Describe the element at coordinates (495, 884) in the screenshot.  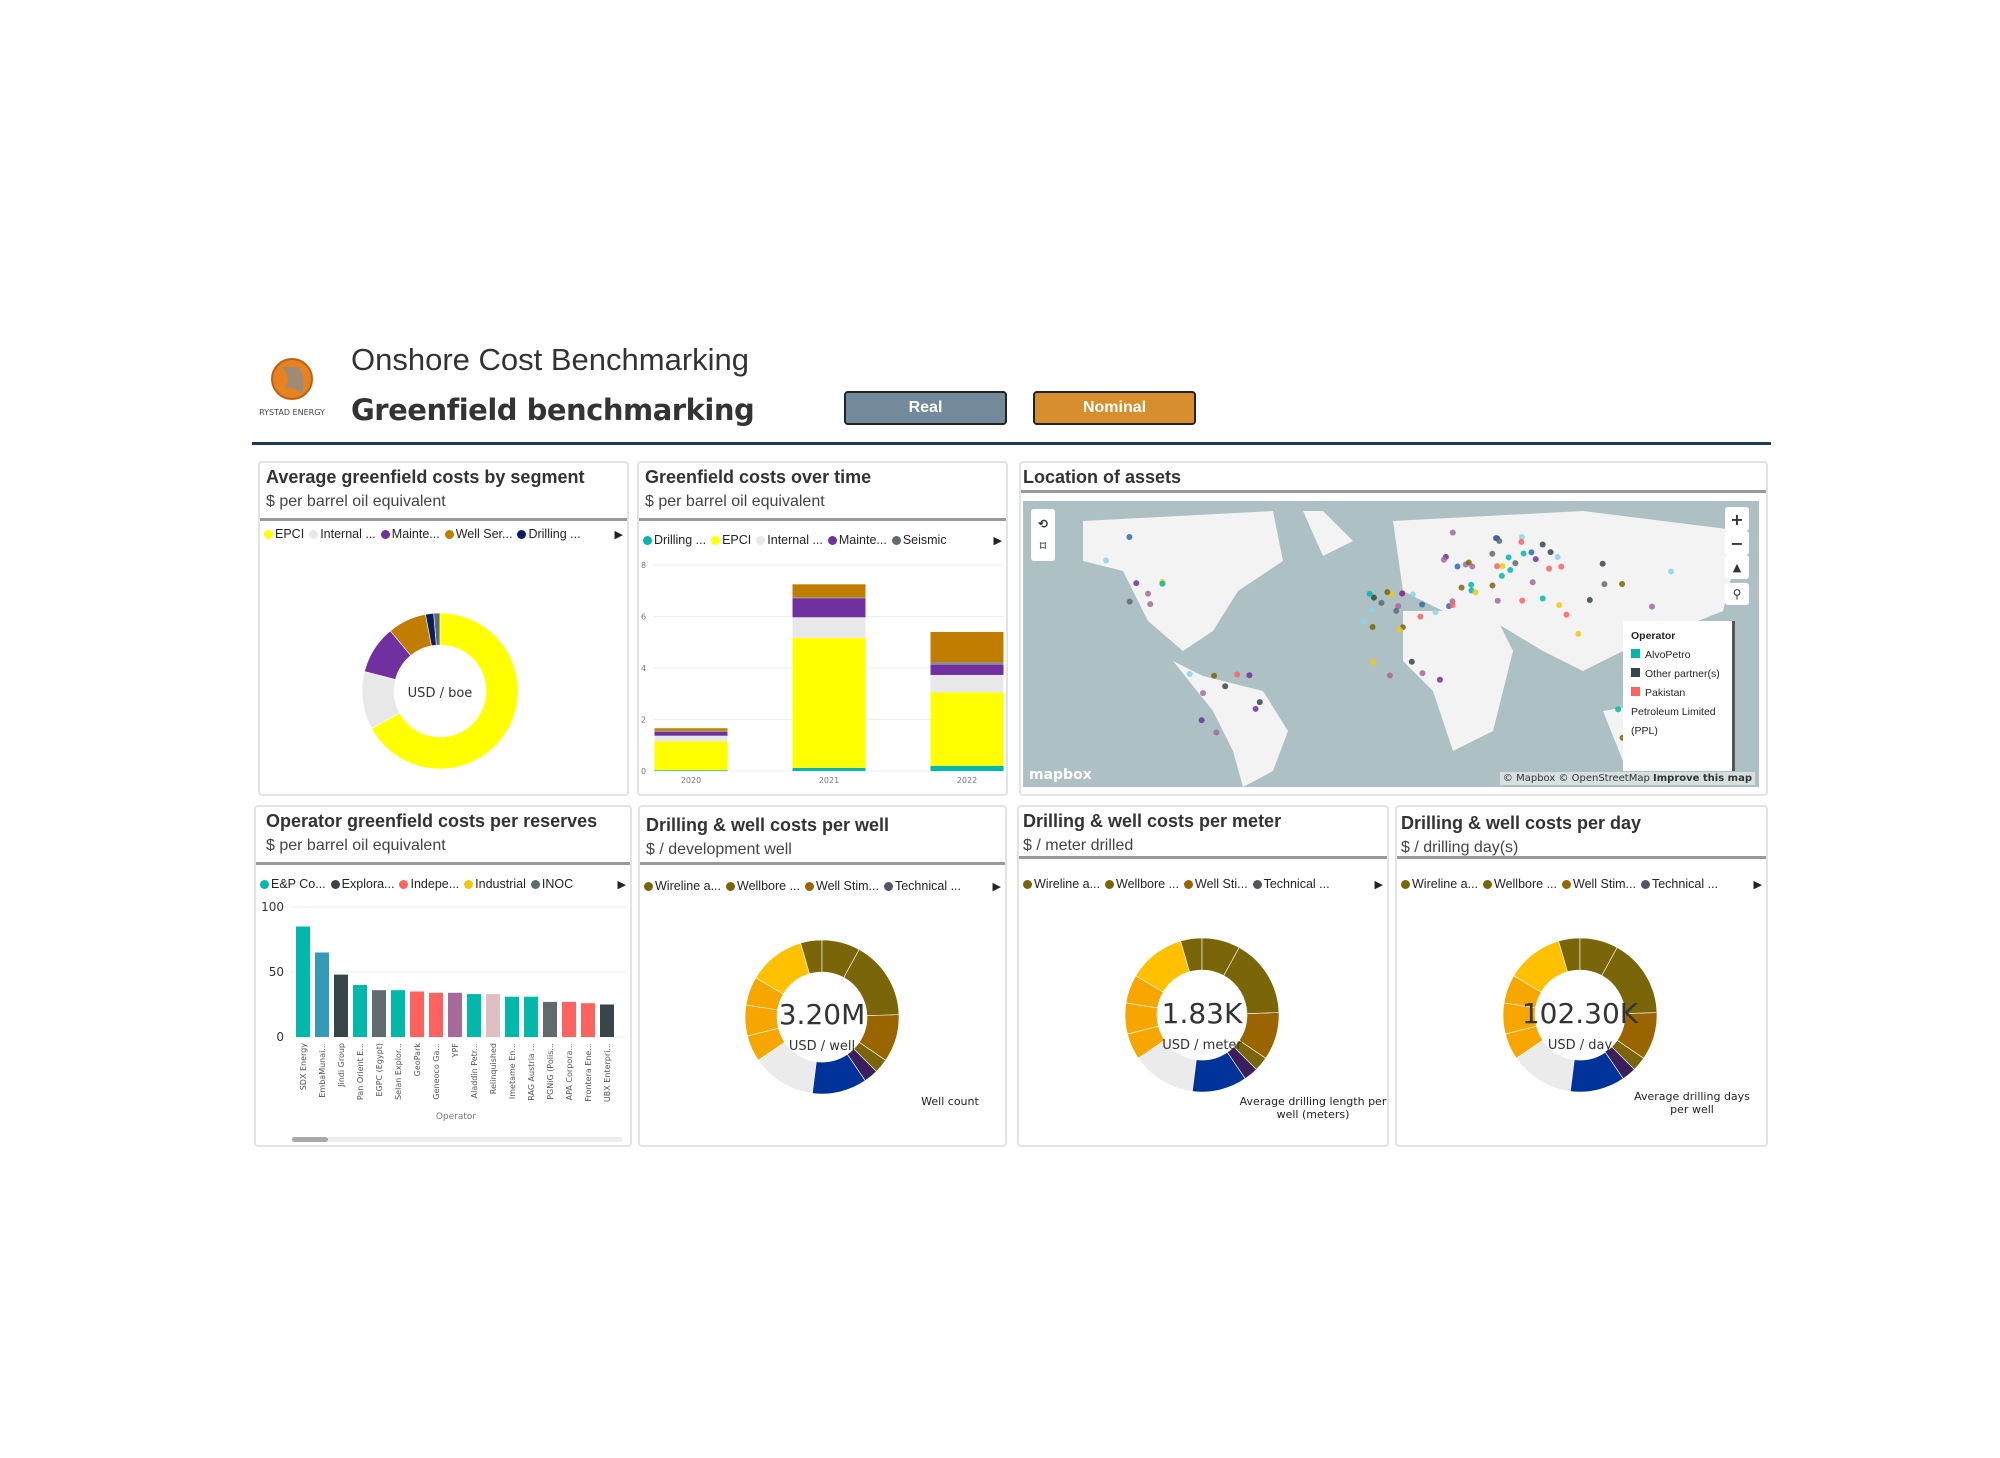
I see `legend-item: Industrial` at that location.